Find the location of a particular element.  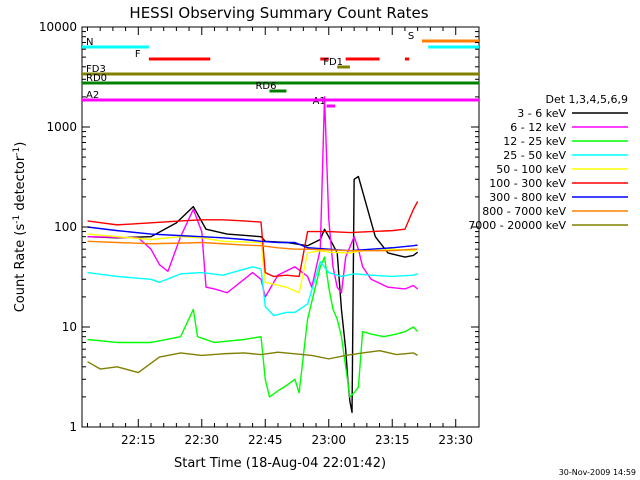

legend-label-2: 12 - 25 keV is located at coordinates (534, 141).